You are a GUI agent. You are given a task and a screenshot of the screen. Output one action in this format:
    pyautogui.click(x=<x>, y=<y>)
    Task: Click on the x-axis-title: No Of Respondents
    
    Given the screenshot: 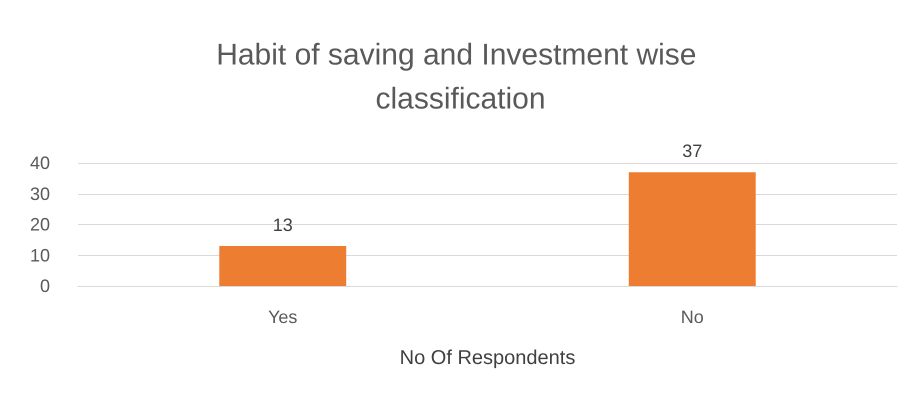 What is the action you would take?
    pyautogui.click(x=488, y=358)
    